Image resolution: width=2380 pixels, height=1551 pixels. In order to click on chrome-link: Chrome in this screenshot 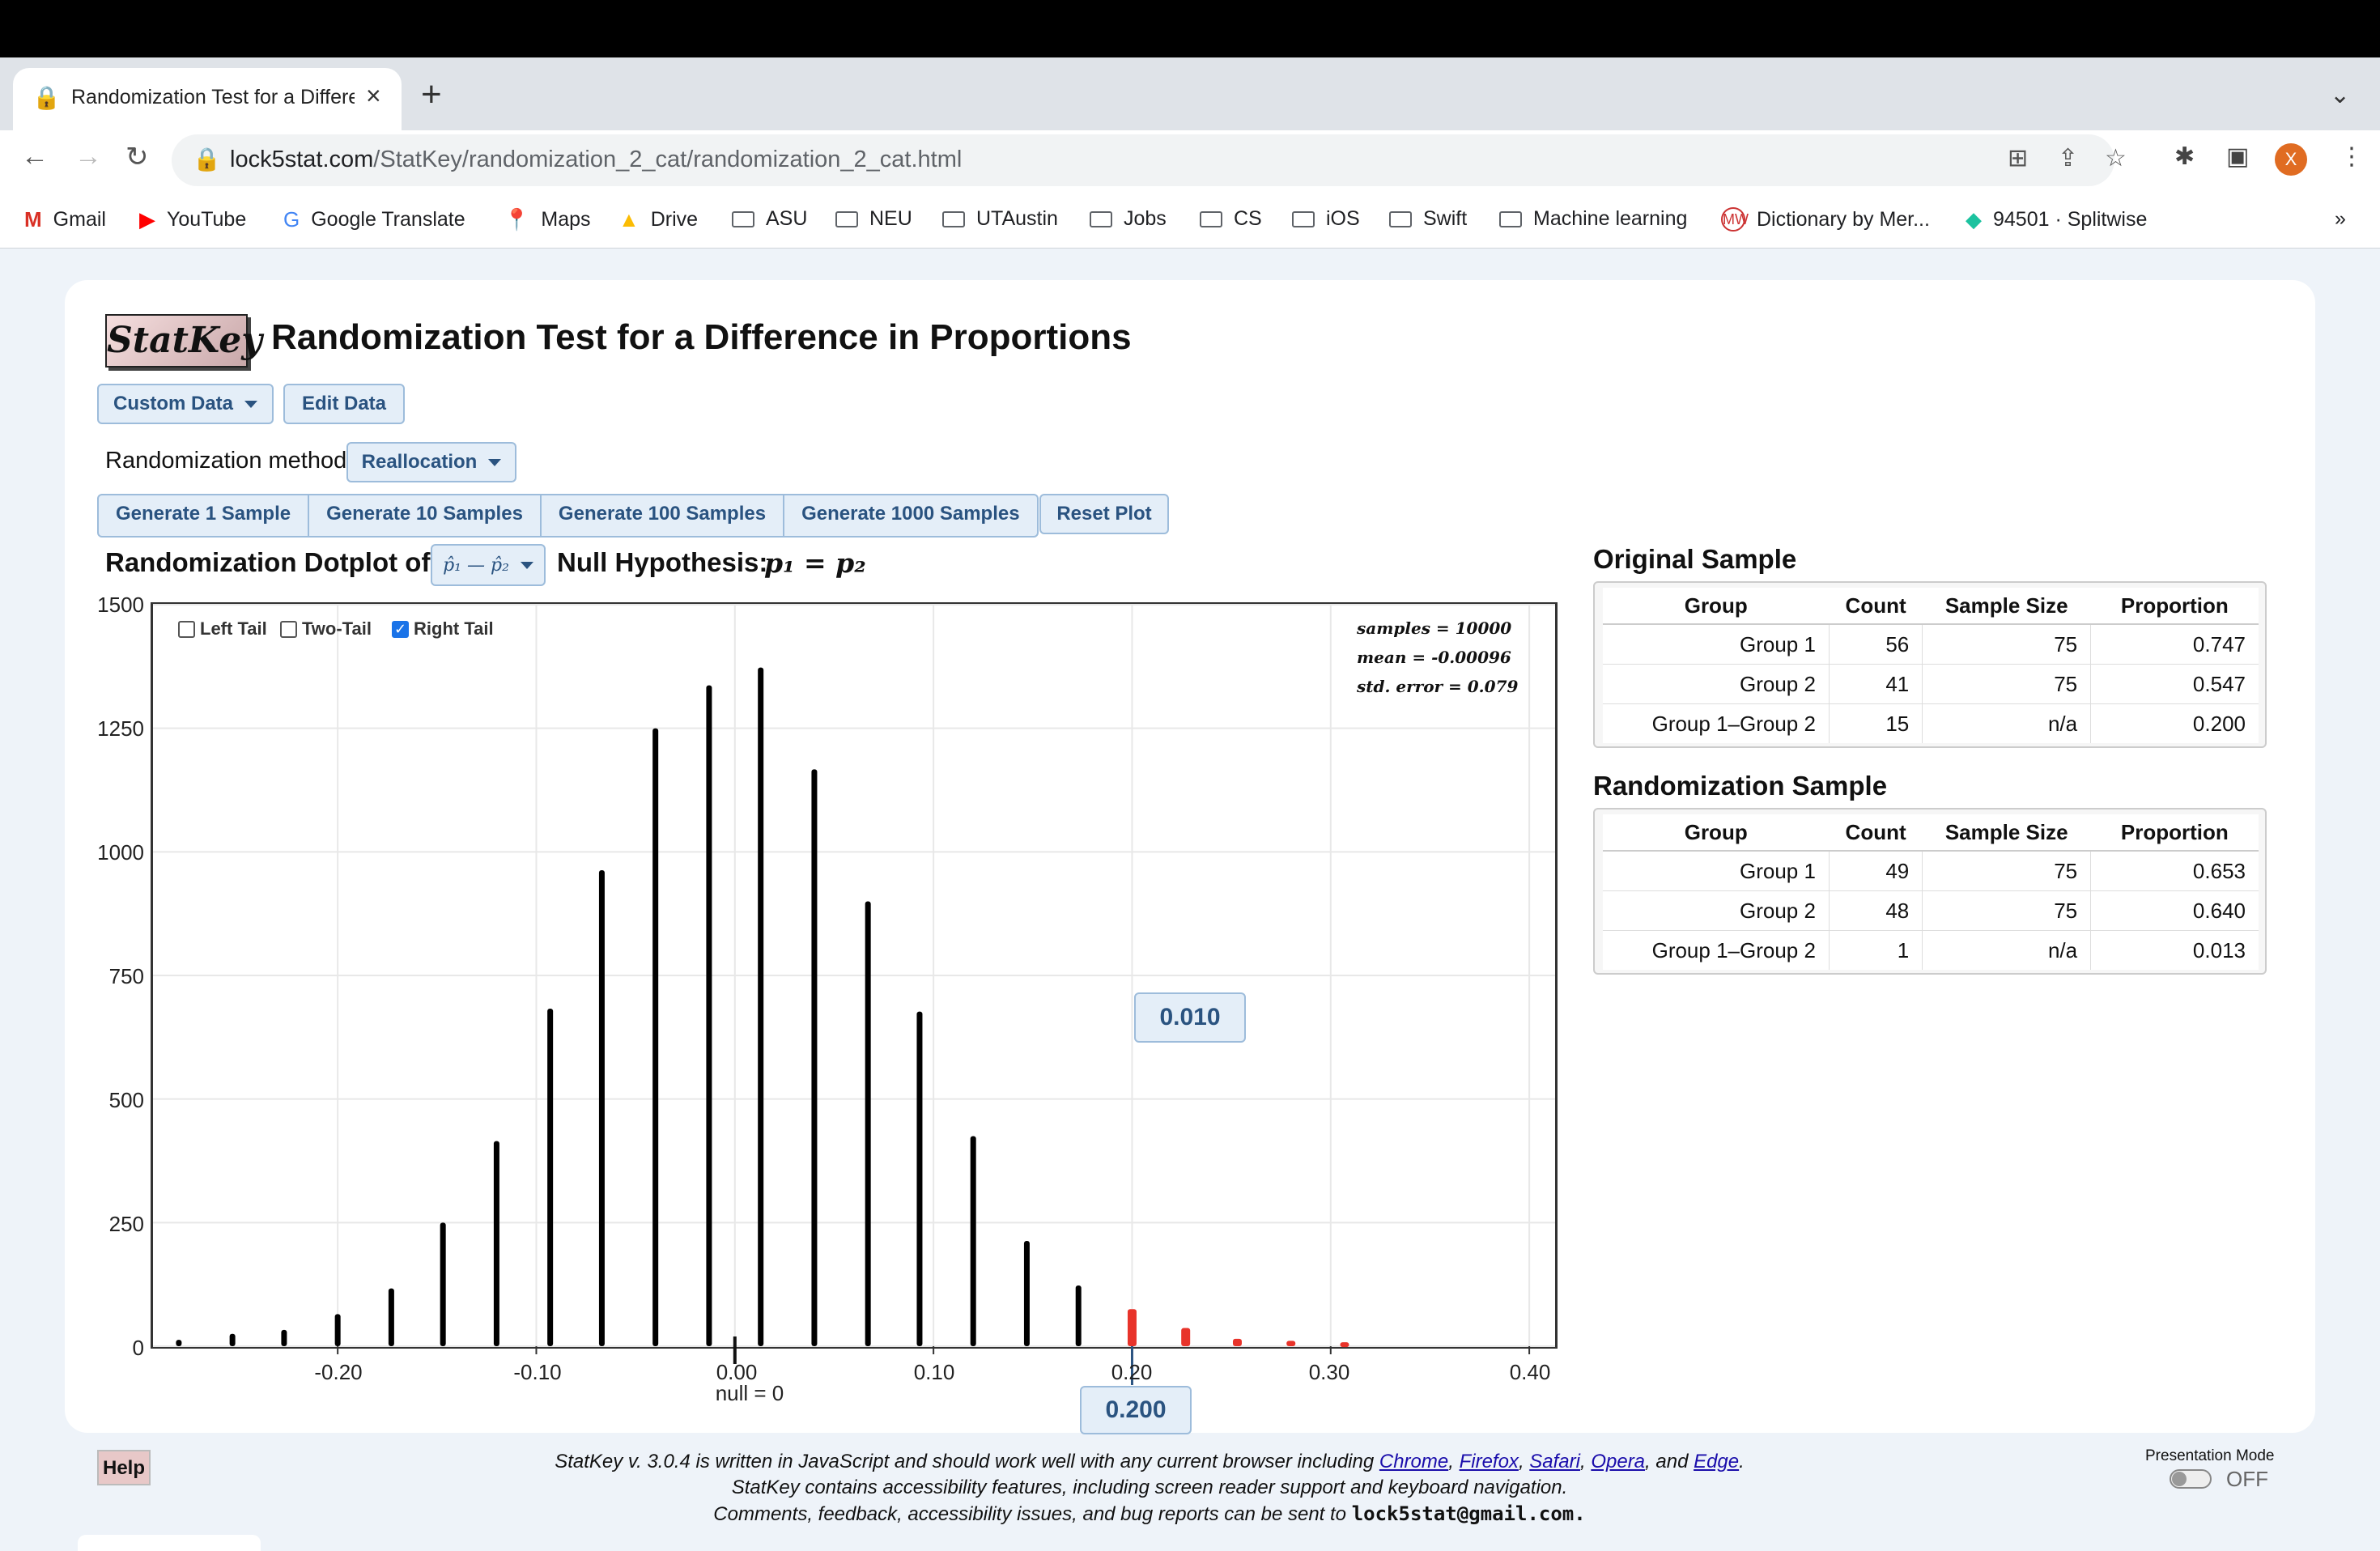, I will do `click(1414, 1461)`.